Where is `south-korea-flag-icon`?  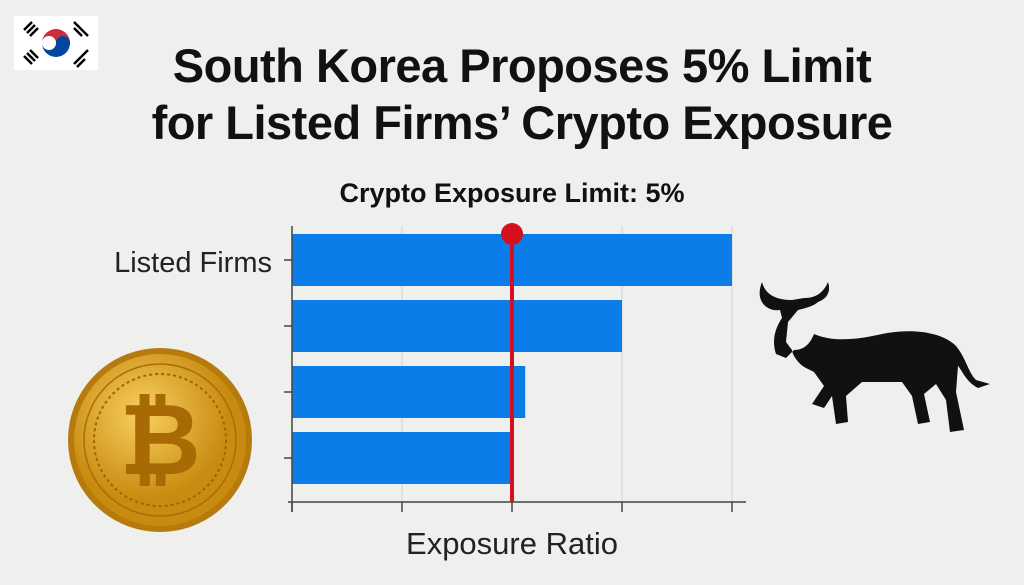 south-korea-flag-icon is located at coordinates (56, 43).